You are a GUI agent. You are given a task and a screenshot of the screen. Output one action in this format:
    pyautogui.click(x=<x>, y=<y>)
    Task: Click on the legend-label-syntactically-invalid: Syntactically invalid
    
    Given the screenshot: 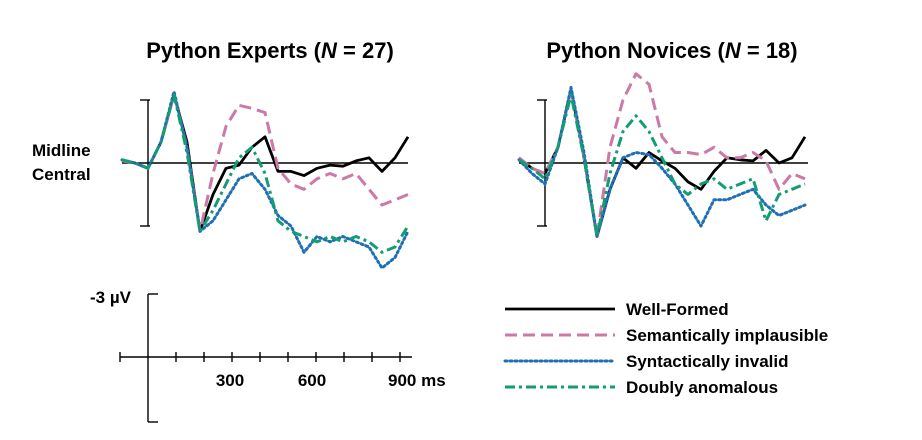 What is the action you would take?
    pyautogui.click(x=707, y=361)
    